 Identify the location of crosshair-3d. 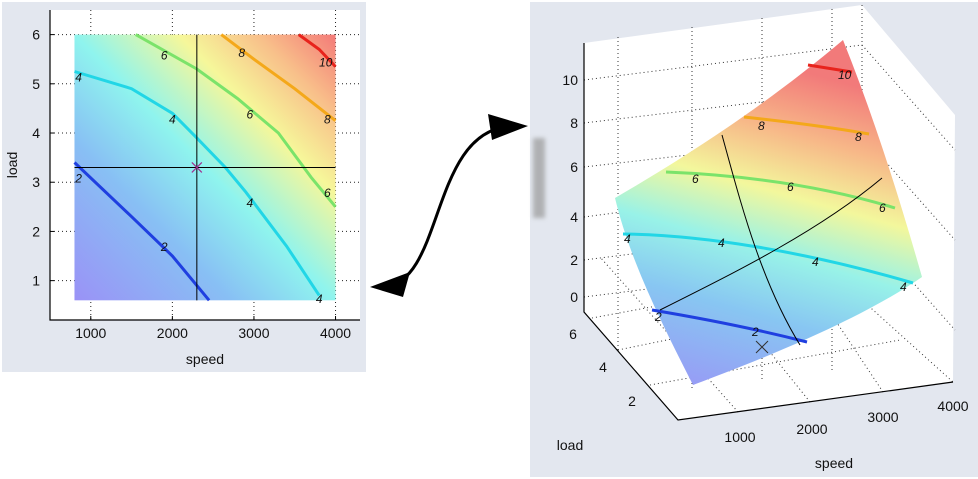
(771, 244).